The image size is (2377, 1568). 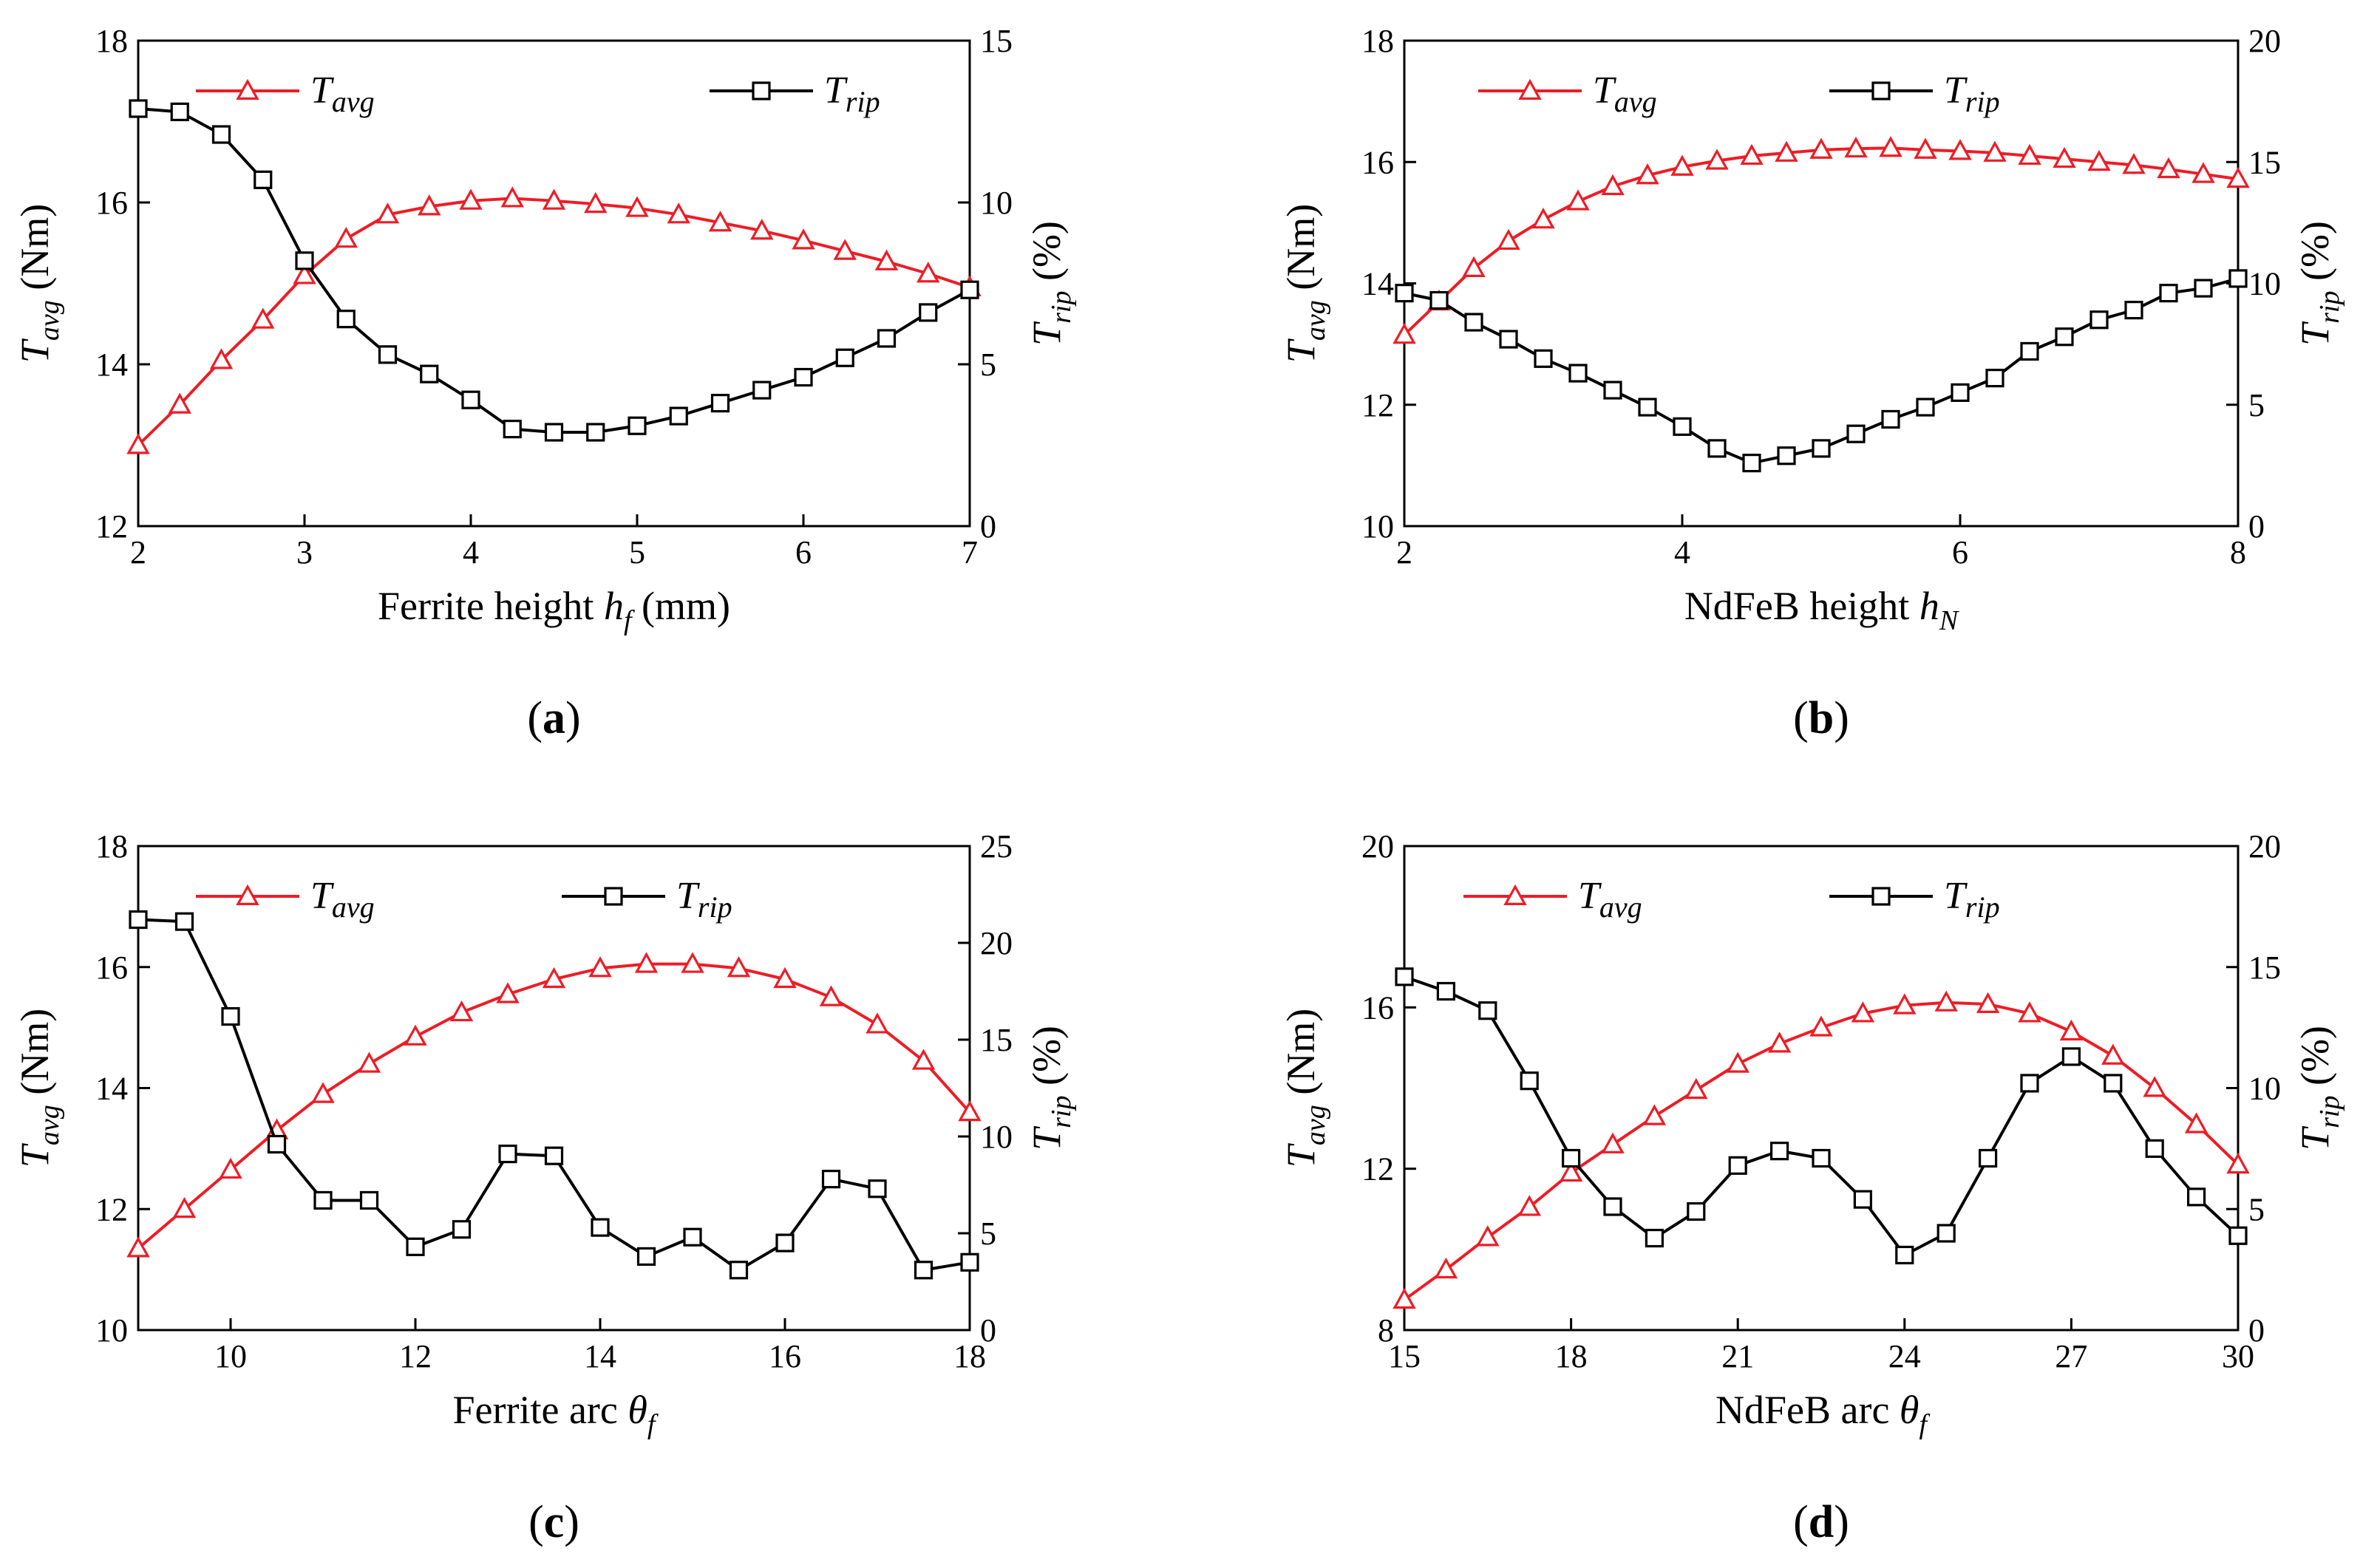 I want to click on y-axis-title-var: T, so click(x=1301, y=351).